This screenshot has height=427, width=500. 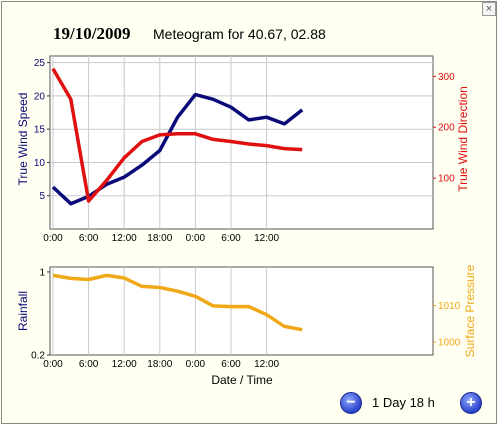 What do you see at coordinates (449, 306) in the screenshot?
I see `y-right-tick-label: 1010` at bounding box center [449, 306].